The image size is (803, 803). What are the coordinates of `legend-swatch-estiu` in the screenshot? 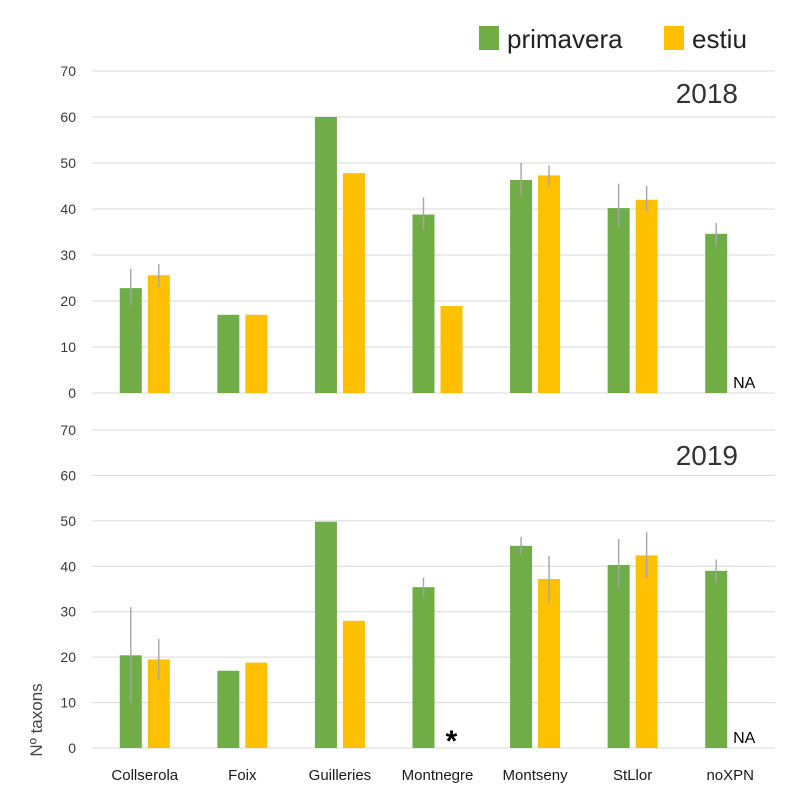 It's located at (674, 38).